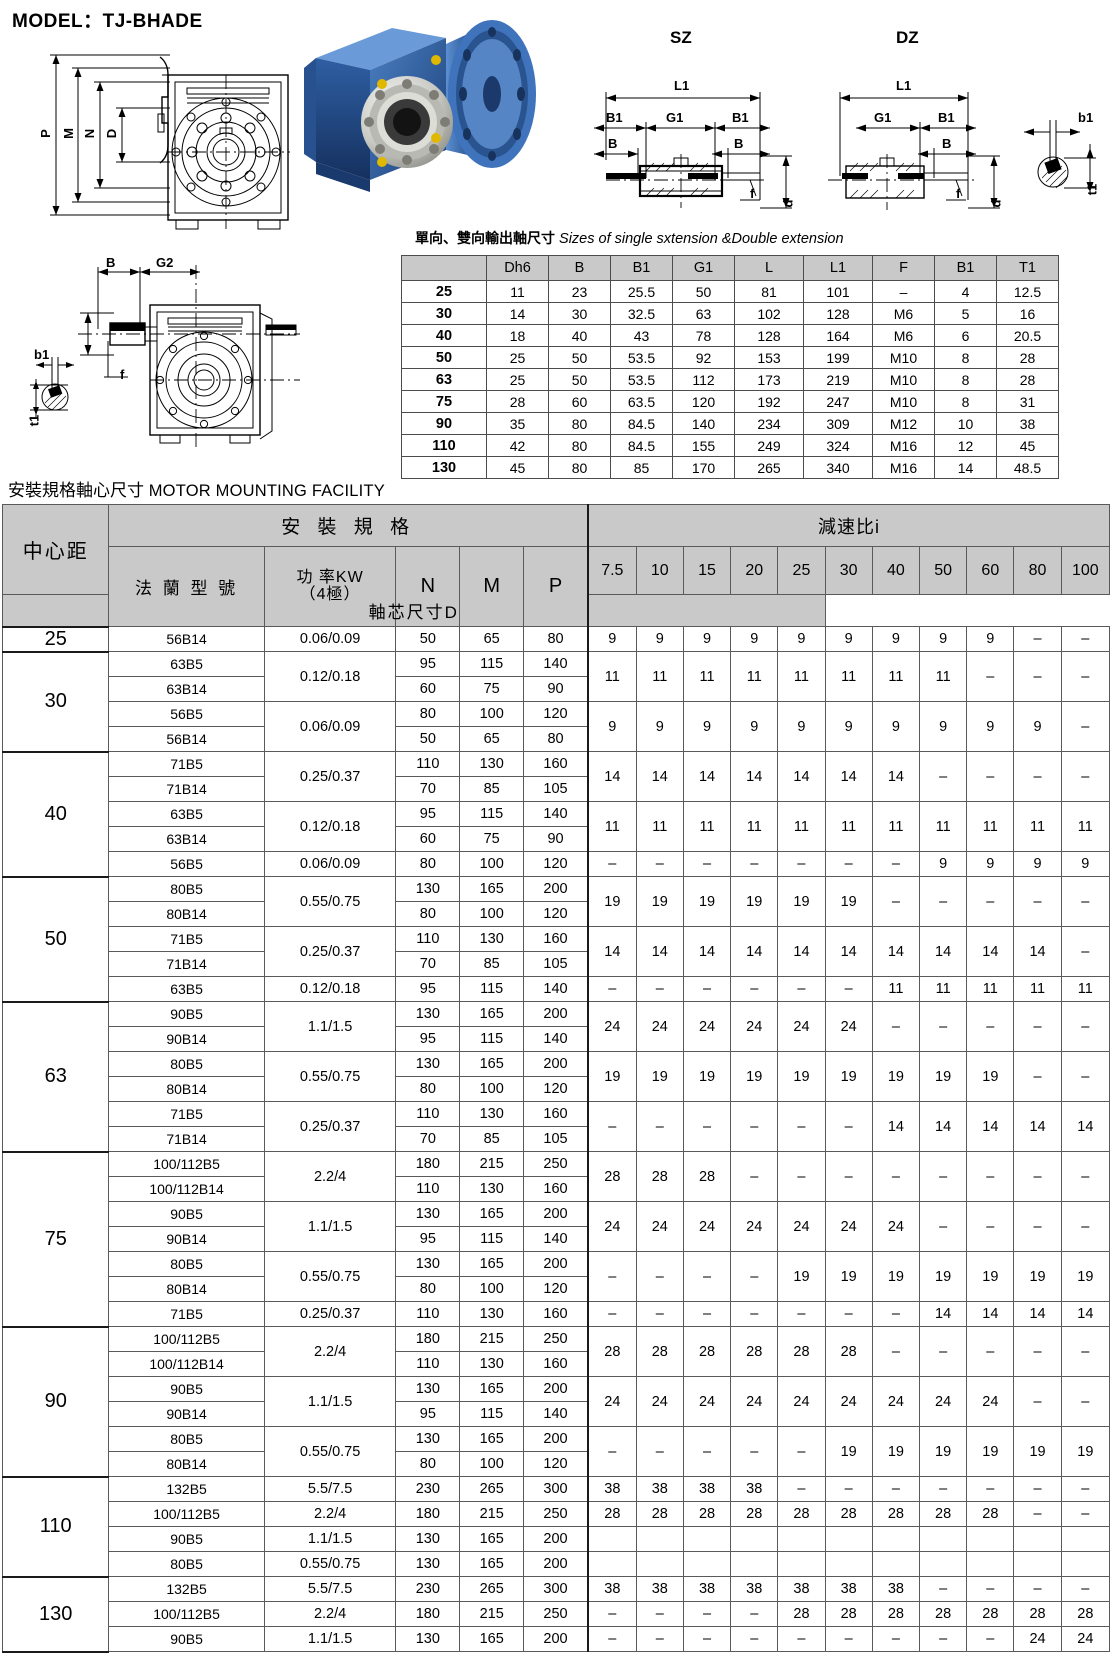 This screenshot has width=1110, height=1653. Describe the element at coordinates (428, 764) in the screenshot. I see `dim-n: 110` at that location.